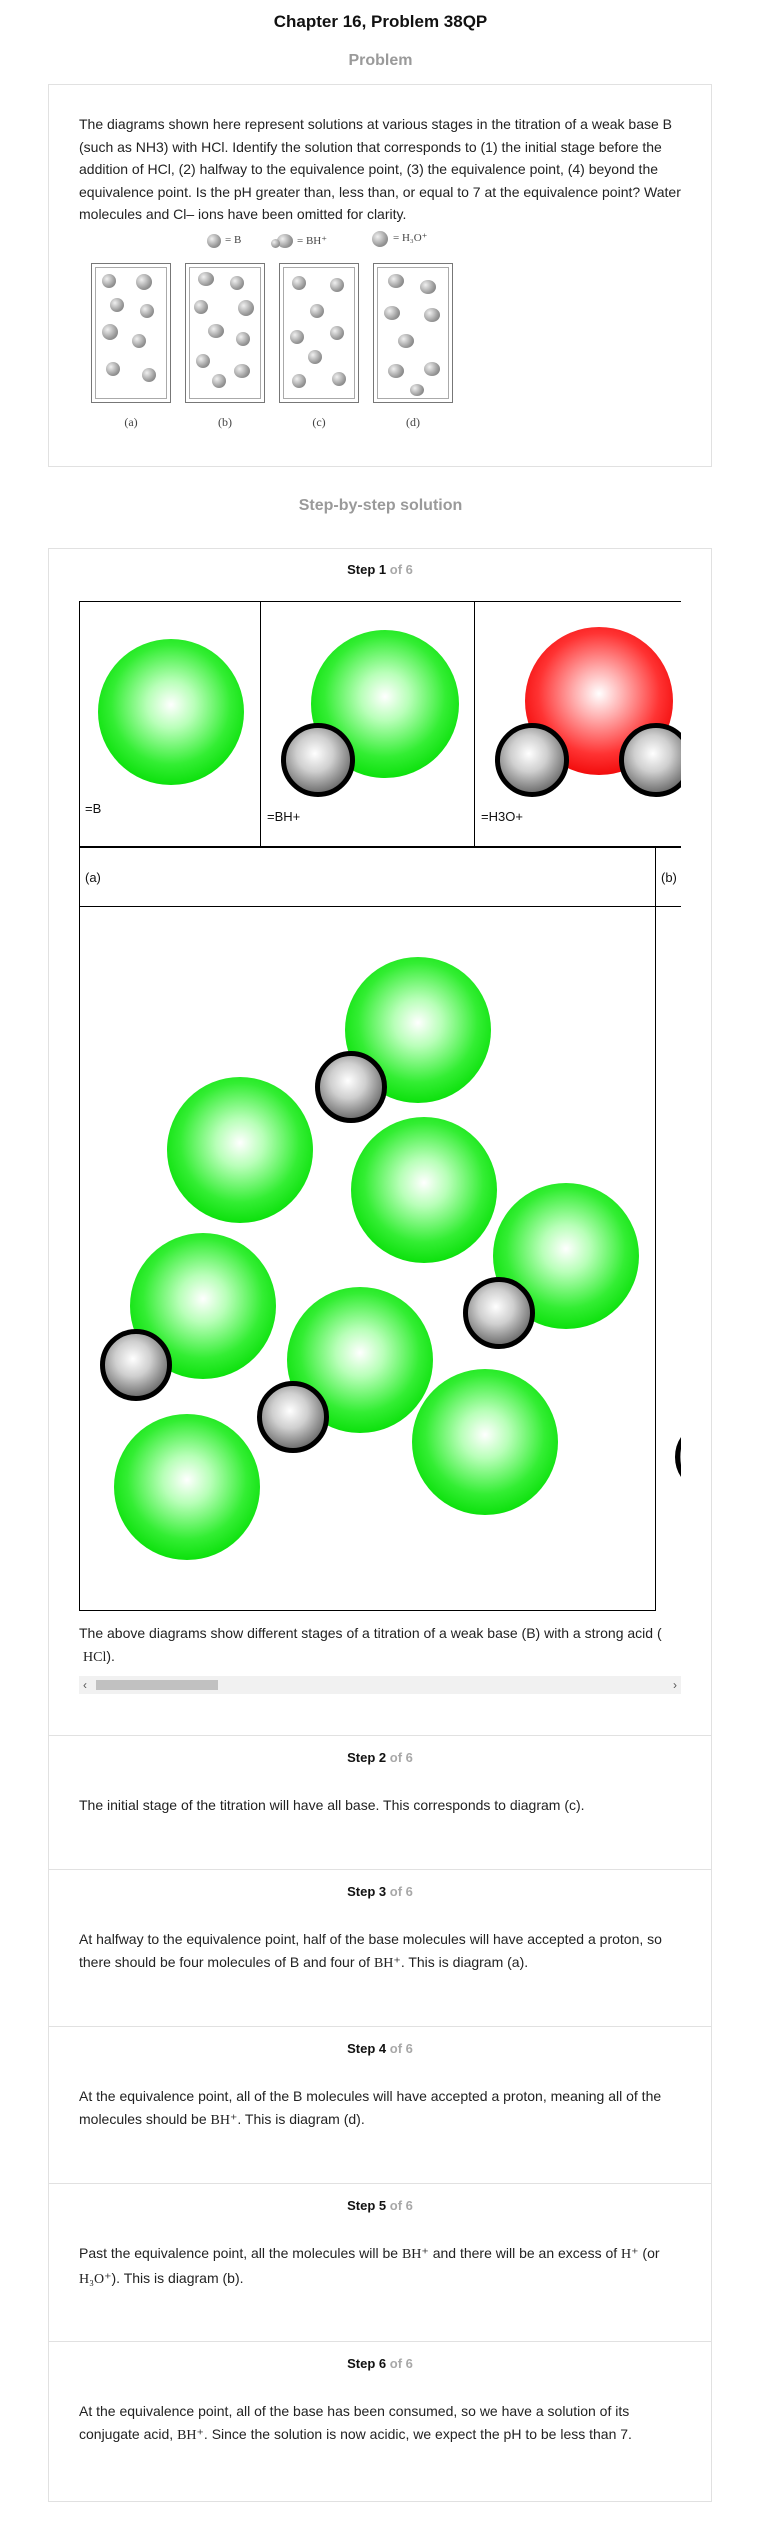  What do you see at coordinates (380, 2048) in the screenshot?
I see `step-4-title: Step 4 of 6` at bounding box center [380, 2048].